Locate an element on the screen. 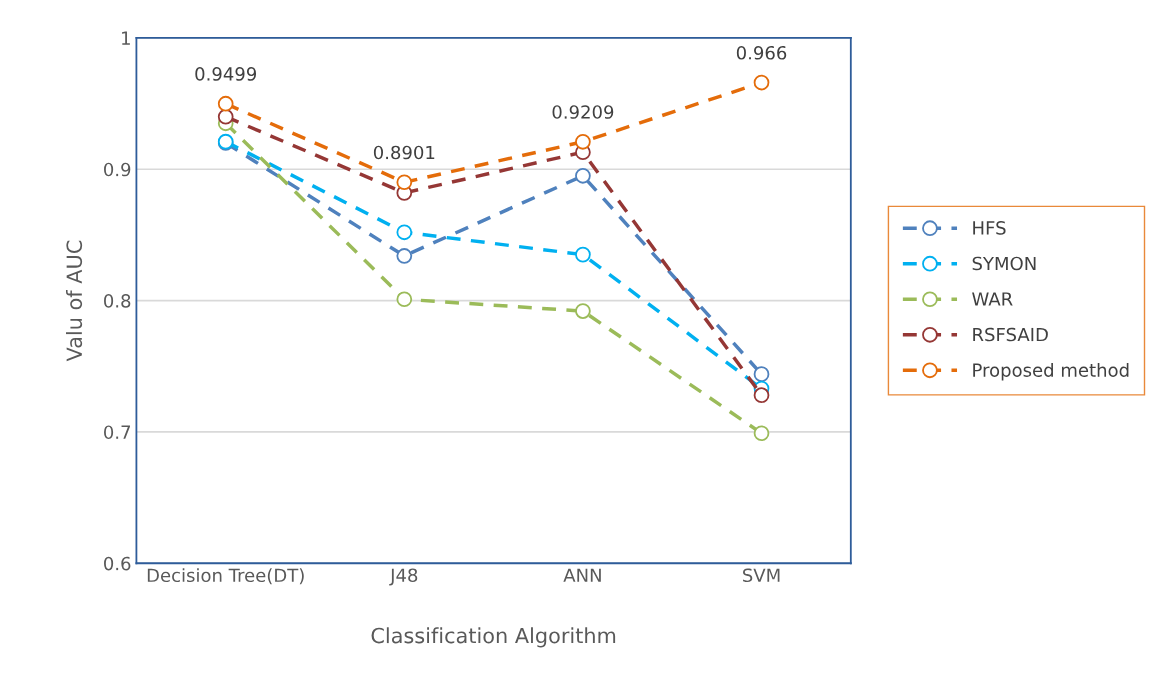 This screenshot has height=677, width=1156. y-tick-label: 0.8 is located at coordinates (117, 301).